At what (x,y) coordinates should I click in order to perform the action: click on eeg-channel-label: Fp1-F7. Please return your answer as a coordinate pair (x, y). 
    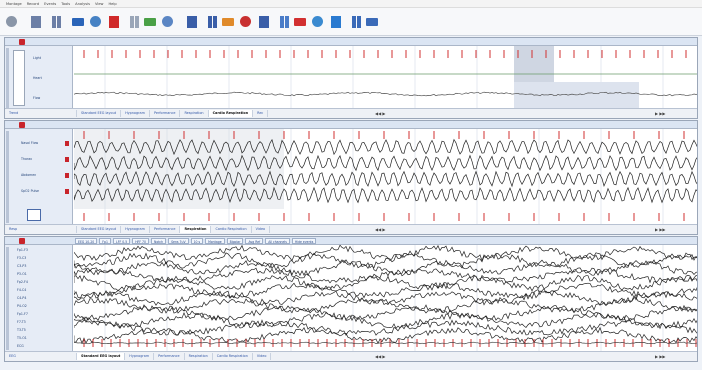
    Looking at the image, I should click on (22, 314).